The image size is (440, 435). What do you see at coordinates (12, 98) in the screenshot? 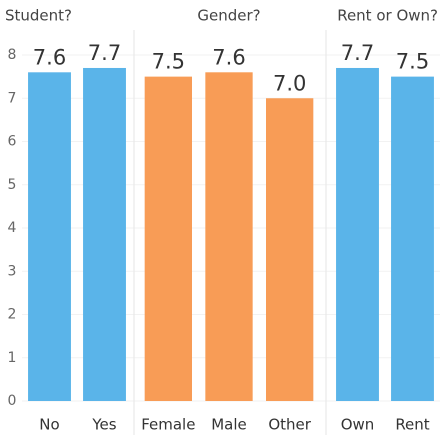
I see `y-tick-label: 7` at bounding box center [12, 98].